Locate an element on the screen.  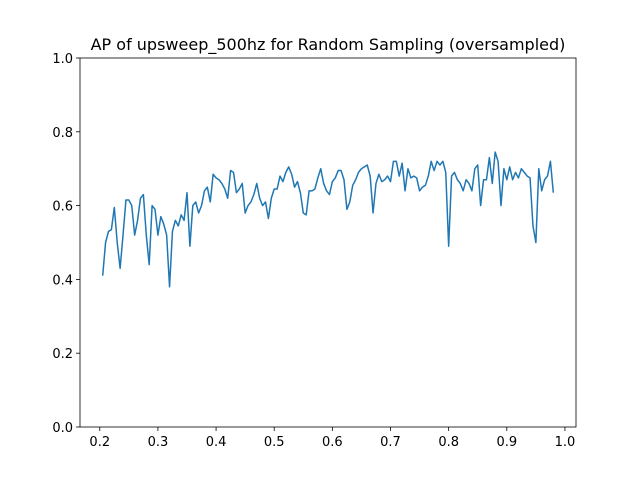
x-tick-label: 0.5 is located at coordinates (274, 442).